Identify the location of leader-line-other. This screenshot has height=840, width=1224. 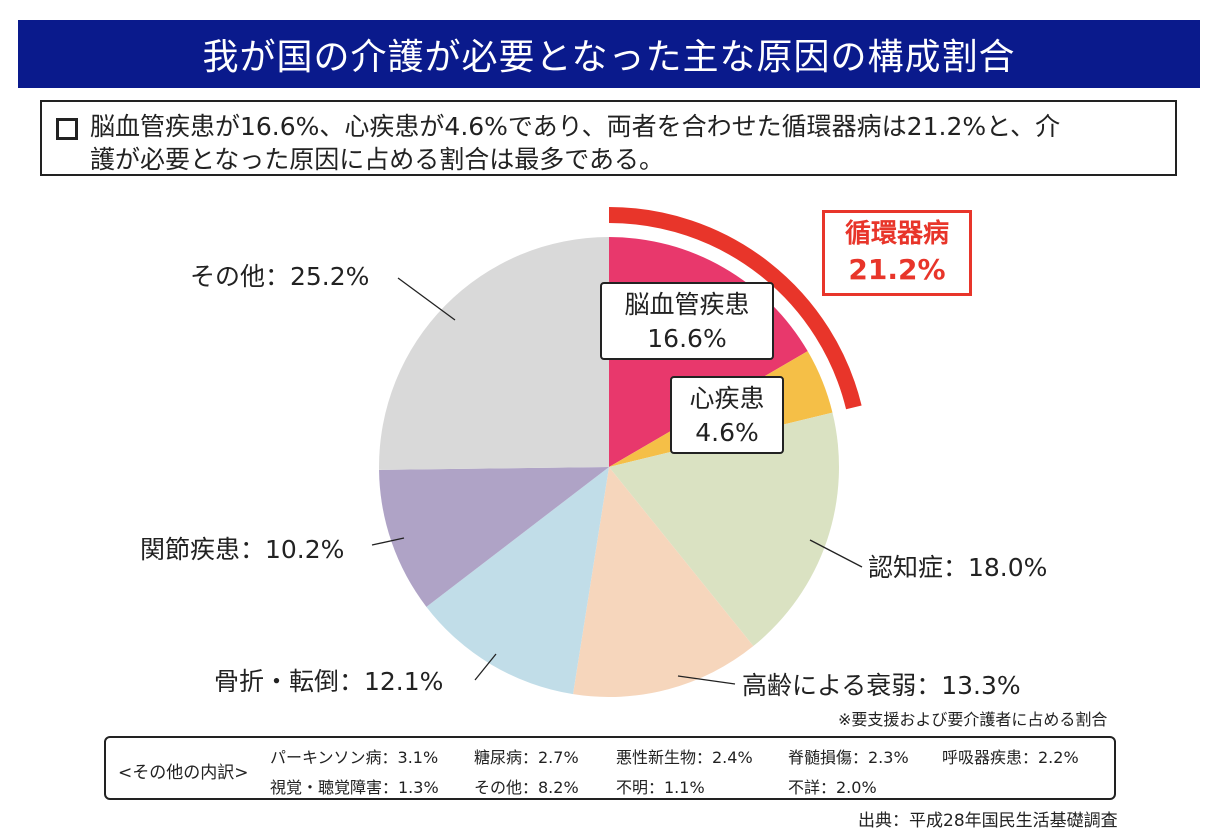
(426, 299).